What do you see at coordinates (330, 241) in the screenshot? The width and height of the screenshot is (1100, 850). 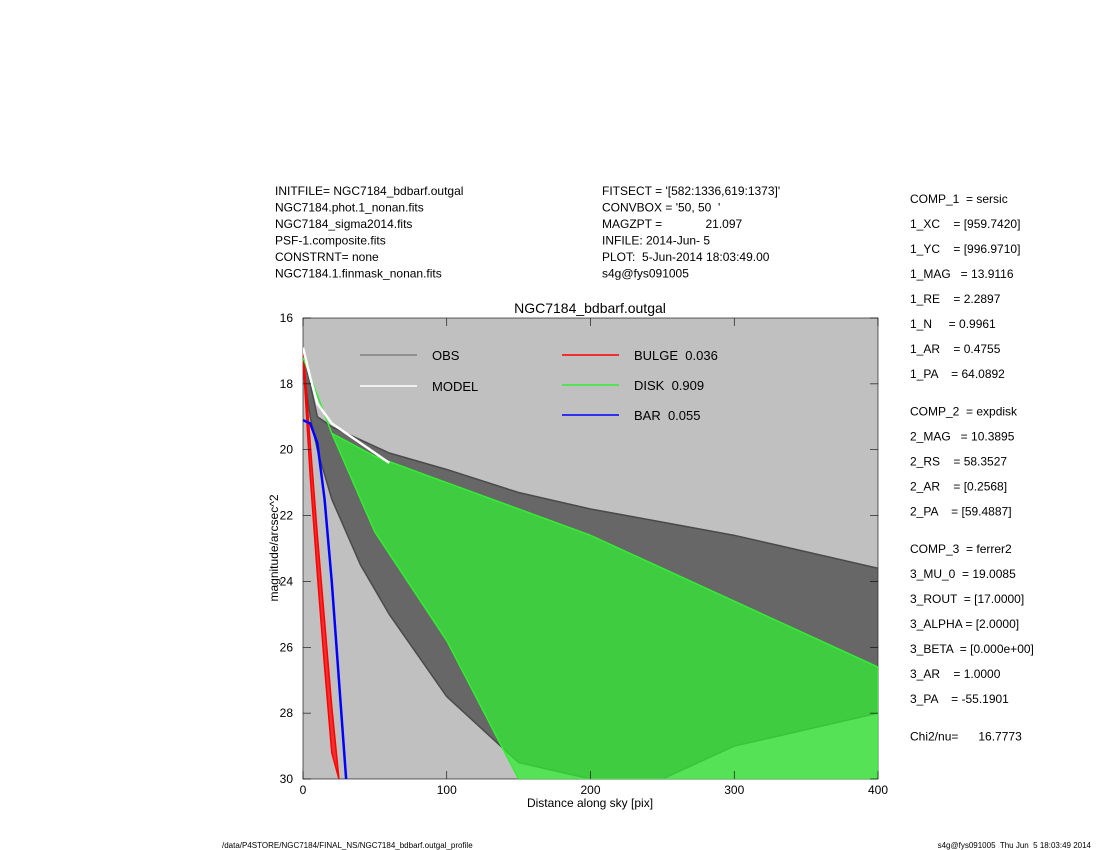 I see `info-line: PSF-1.composite.fits` at bounding box center [330, 241].